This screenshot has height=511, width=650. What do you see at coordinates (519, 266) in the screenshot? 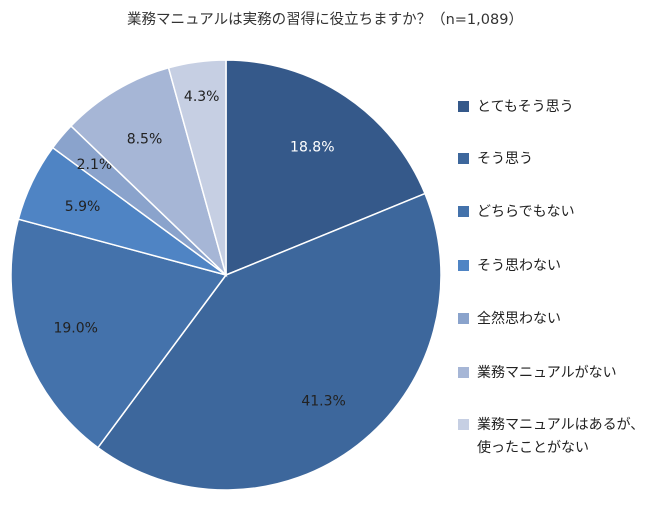
I see `legend-label-4: そう思わない` at bounding box center [519, 266].